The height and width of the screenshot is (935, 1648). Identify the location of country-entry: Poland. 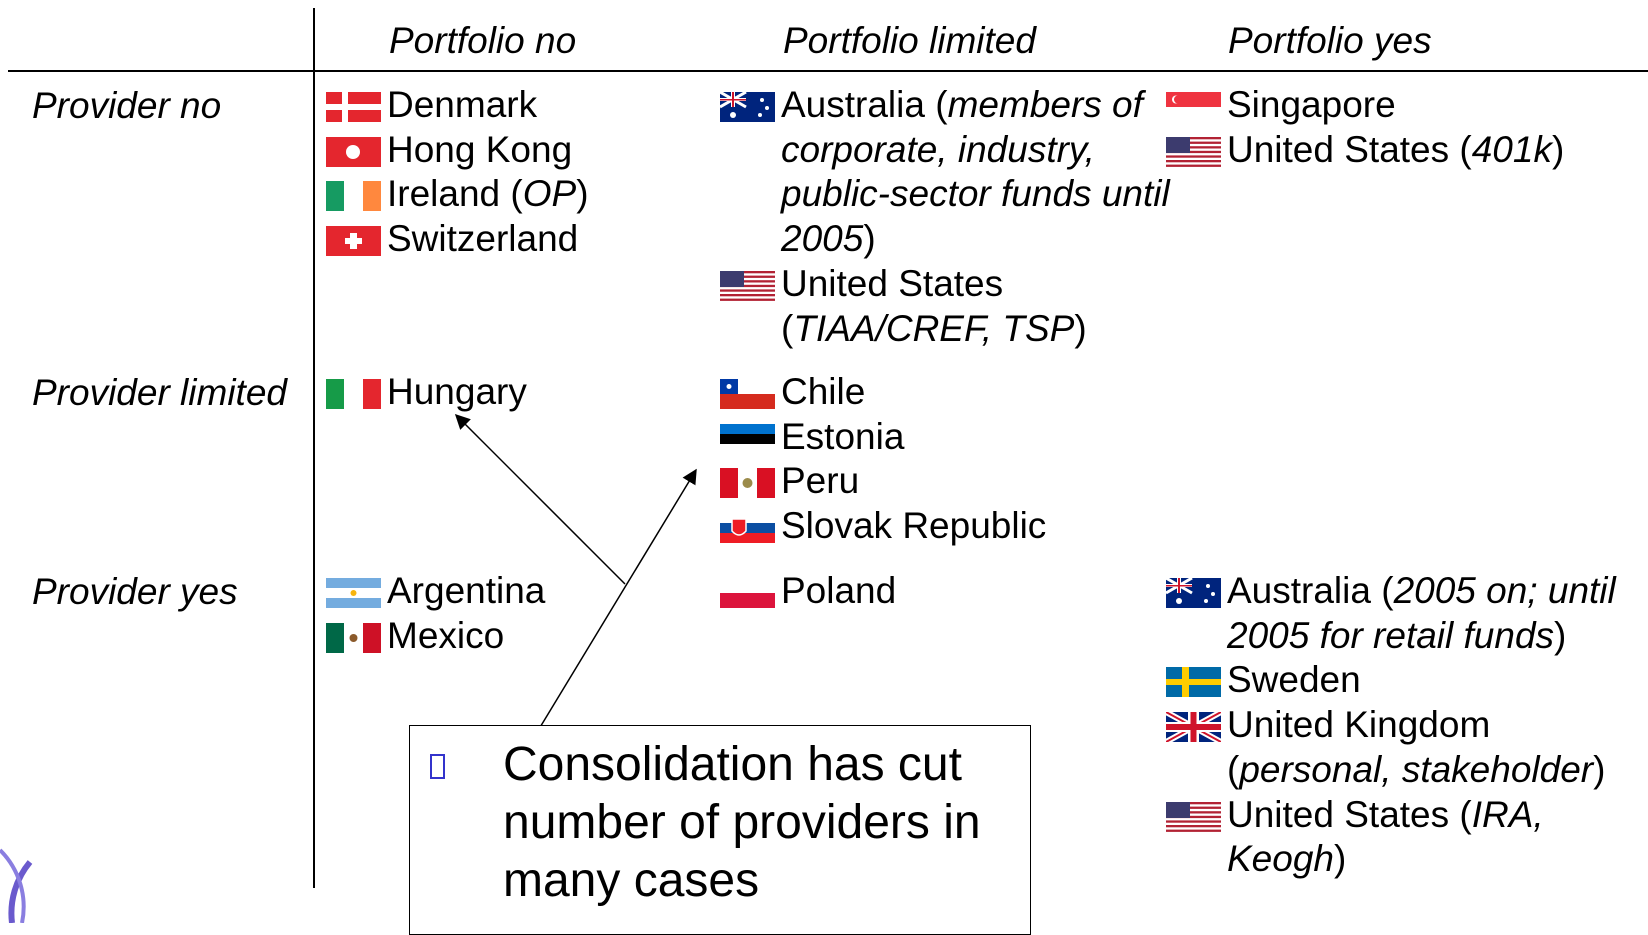
(950, 591).